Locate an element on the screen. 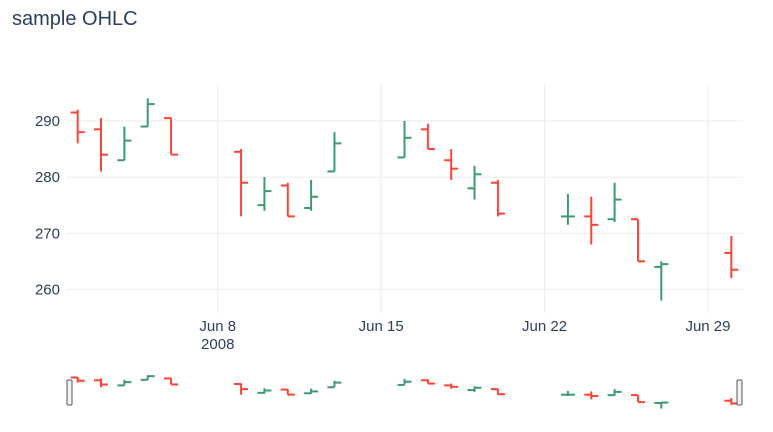 The image size is (773, 432). y-tick-label: 280 is located at coordinates (47, 177).